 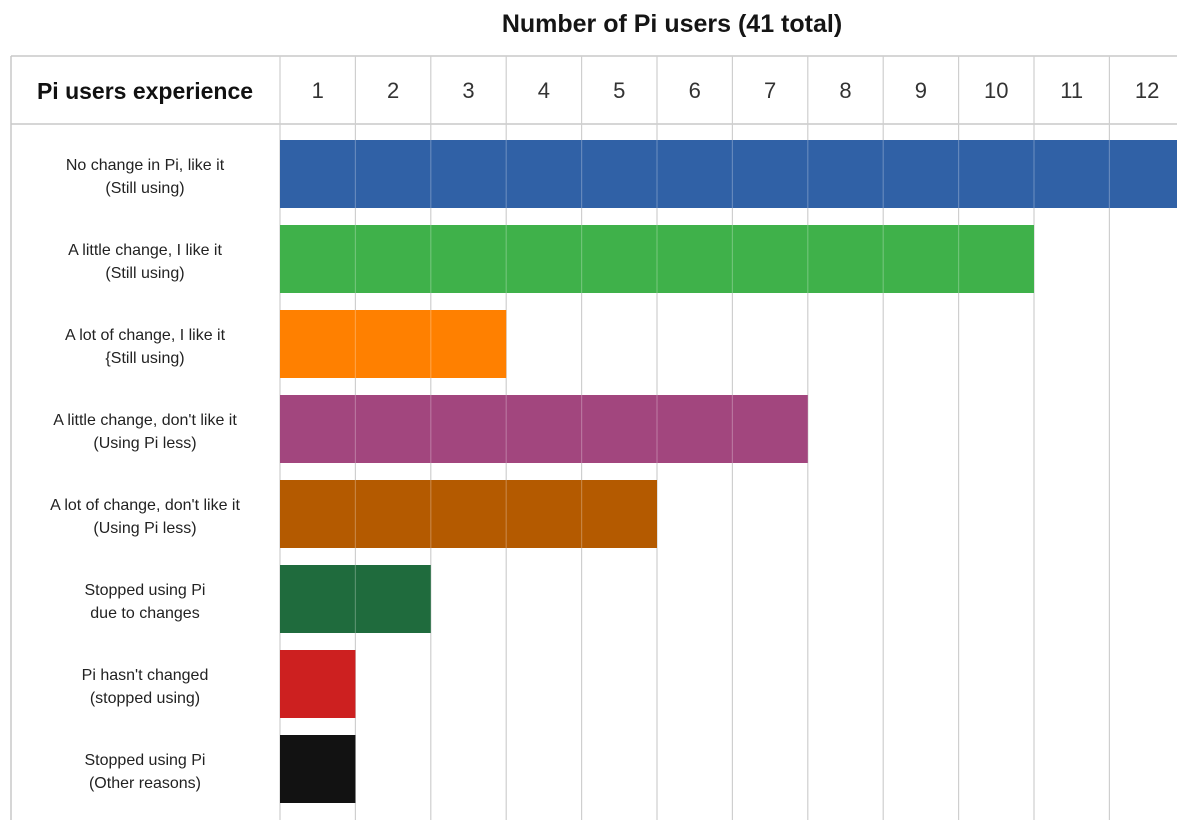 I want to click on category-label: A little change, I like it, so click(x=145, y=250).